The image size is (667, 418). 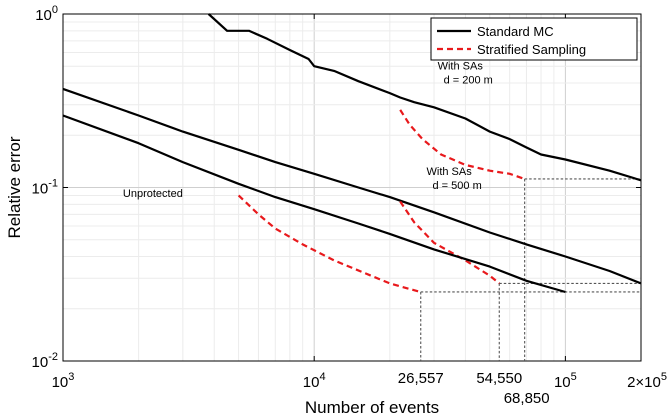 What do you see at coordinates (465, 73) in the screenshot?
I see `annotation-label: With SAs d = 200 m` at bounding box center [465, 73].